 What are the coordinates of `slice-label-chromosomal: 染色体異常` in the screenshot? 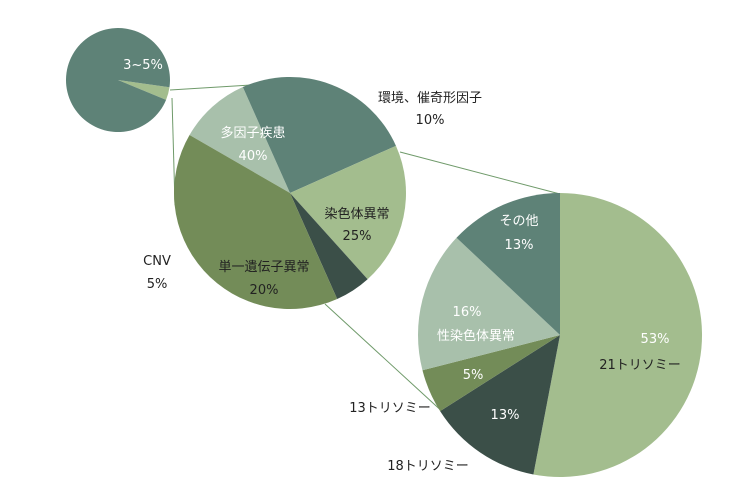 It's located at (356, 214).